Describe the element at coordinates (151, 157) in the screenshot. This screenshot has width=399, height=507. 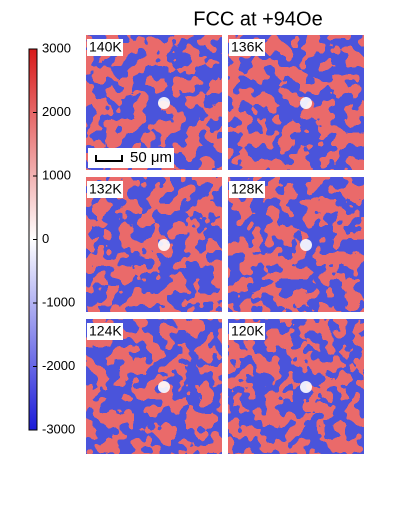
I see `scale-bar-label: 50 μm` at that location.